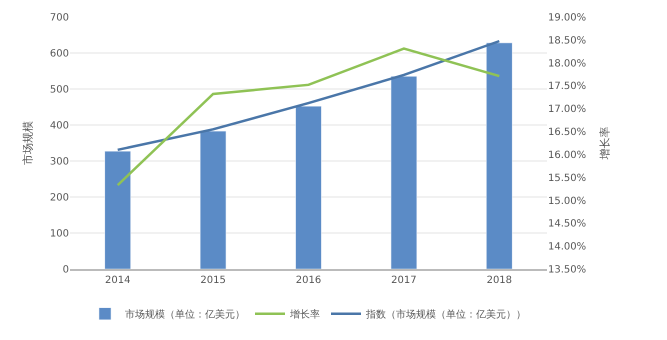  Describe the element at coordinates (28, 143) in the screenshot. I see `y-axis-title: 市场规模` at that location.